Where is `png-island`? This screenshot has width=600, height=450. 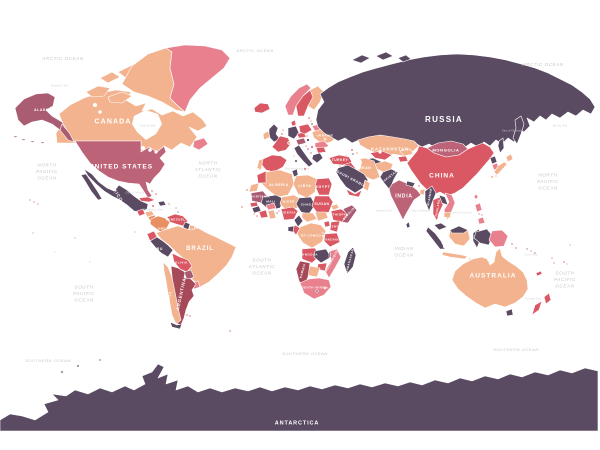 png-island is located at coordinates (516, 248).